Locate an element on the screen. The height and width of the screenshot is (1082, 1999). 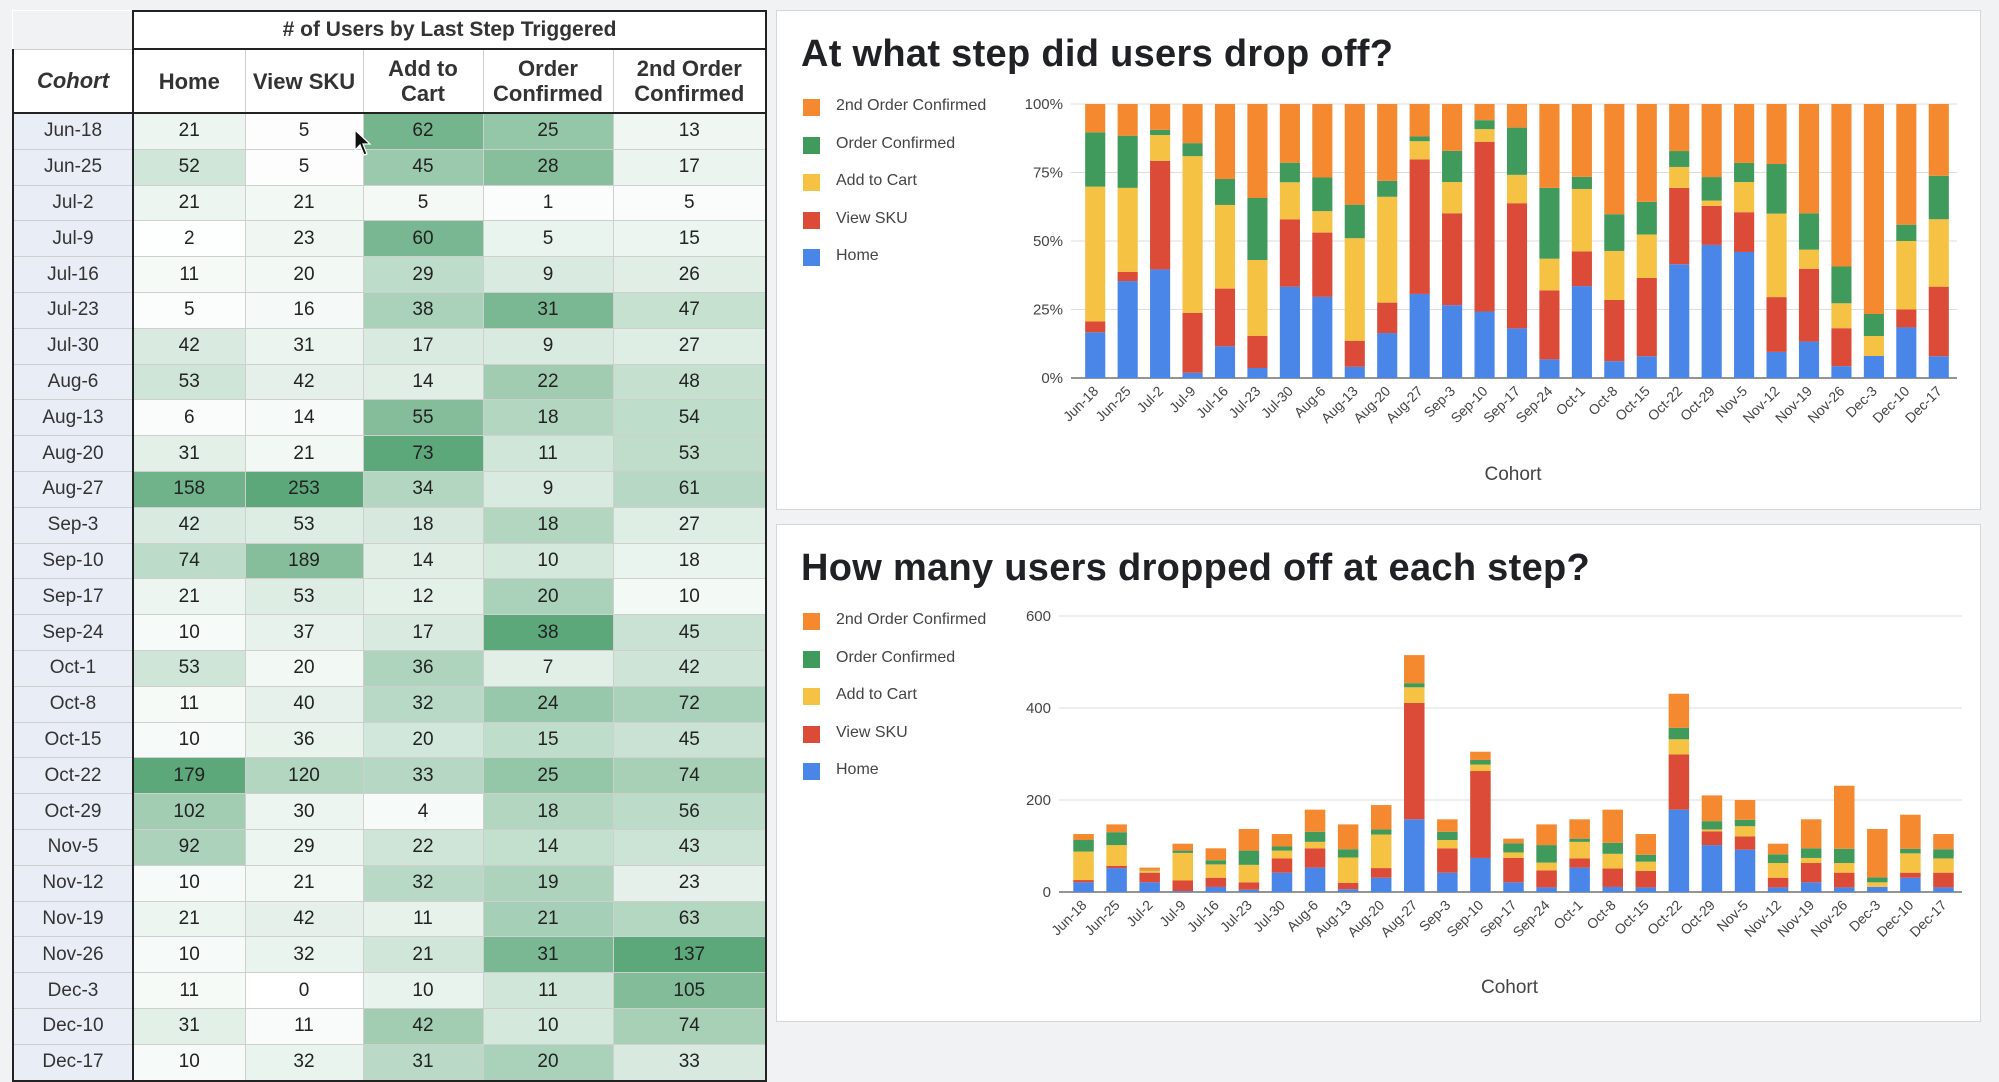
cell-cohort: Oct-29 is located at coordinates (73, 811).